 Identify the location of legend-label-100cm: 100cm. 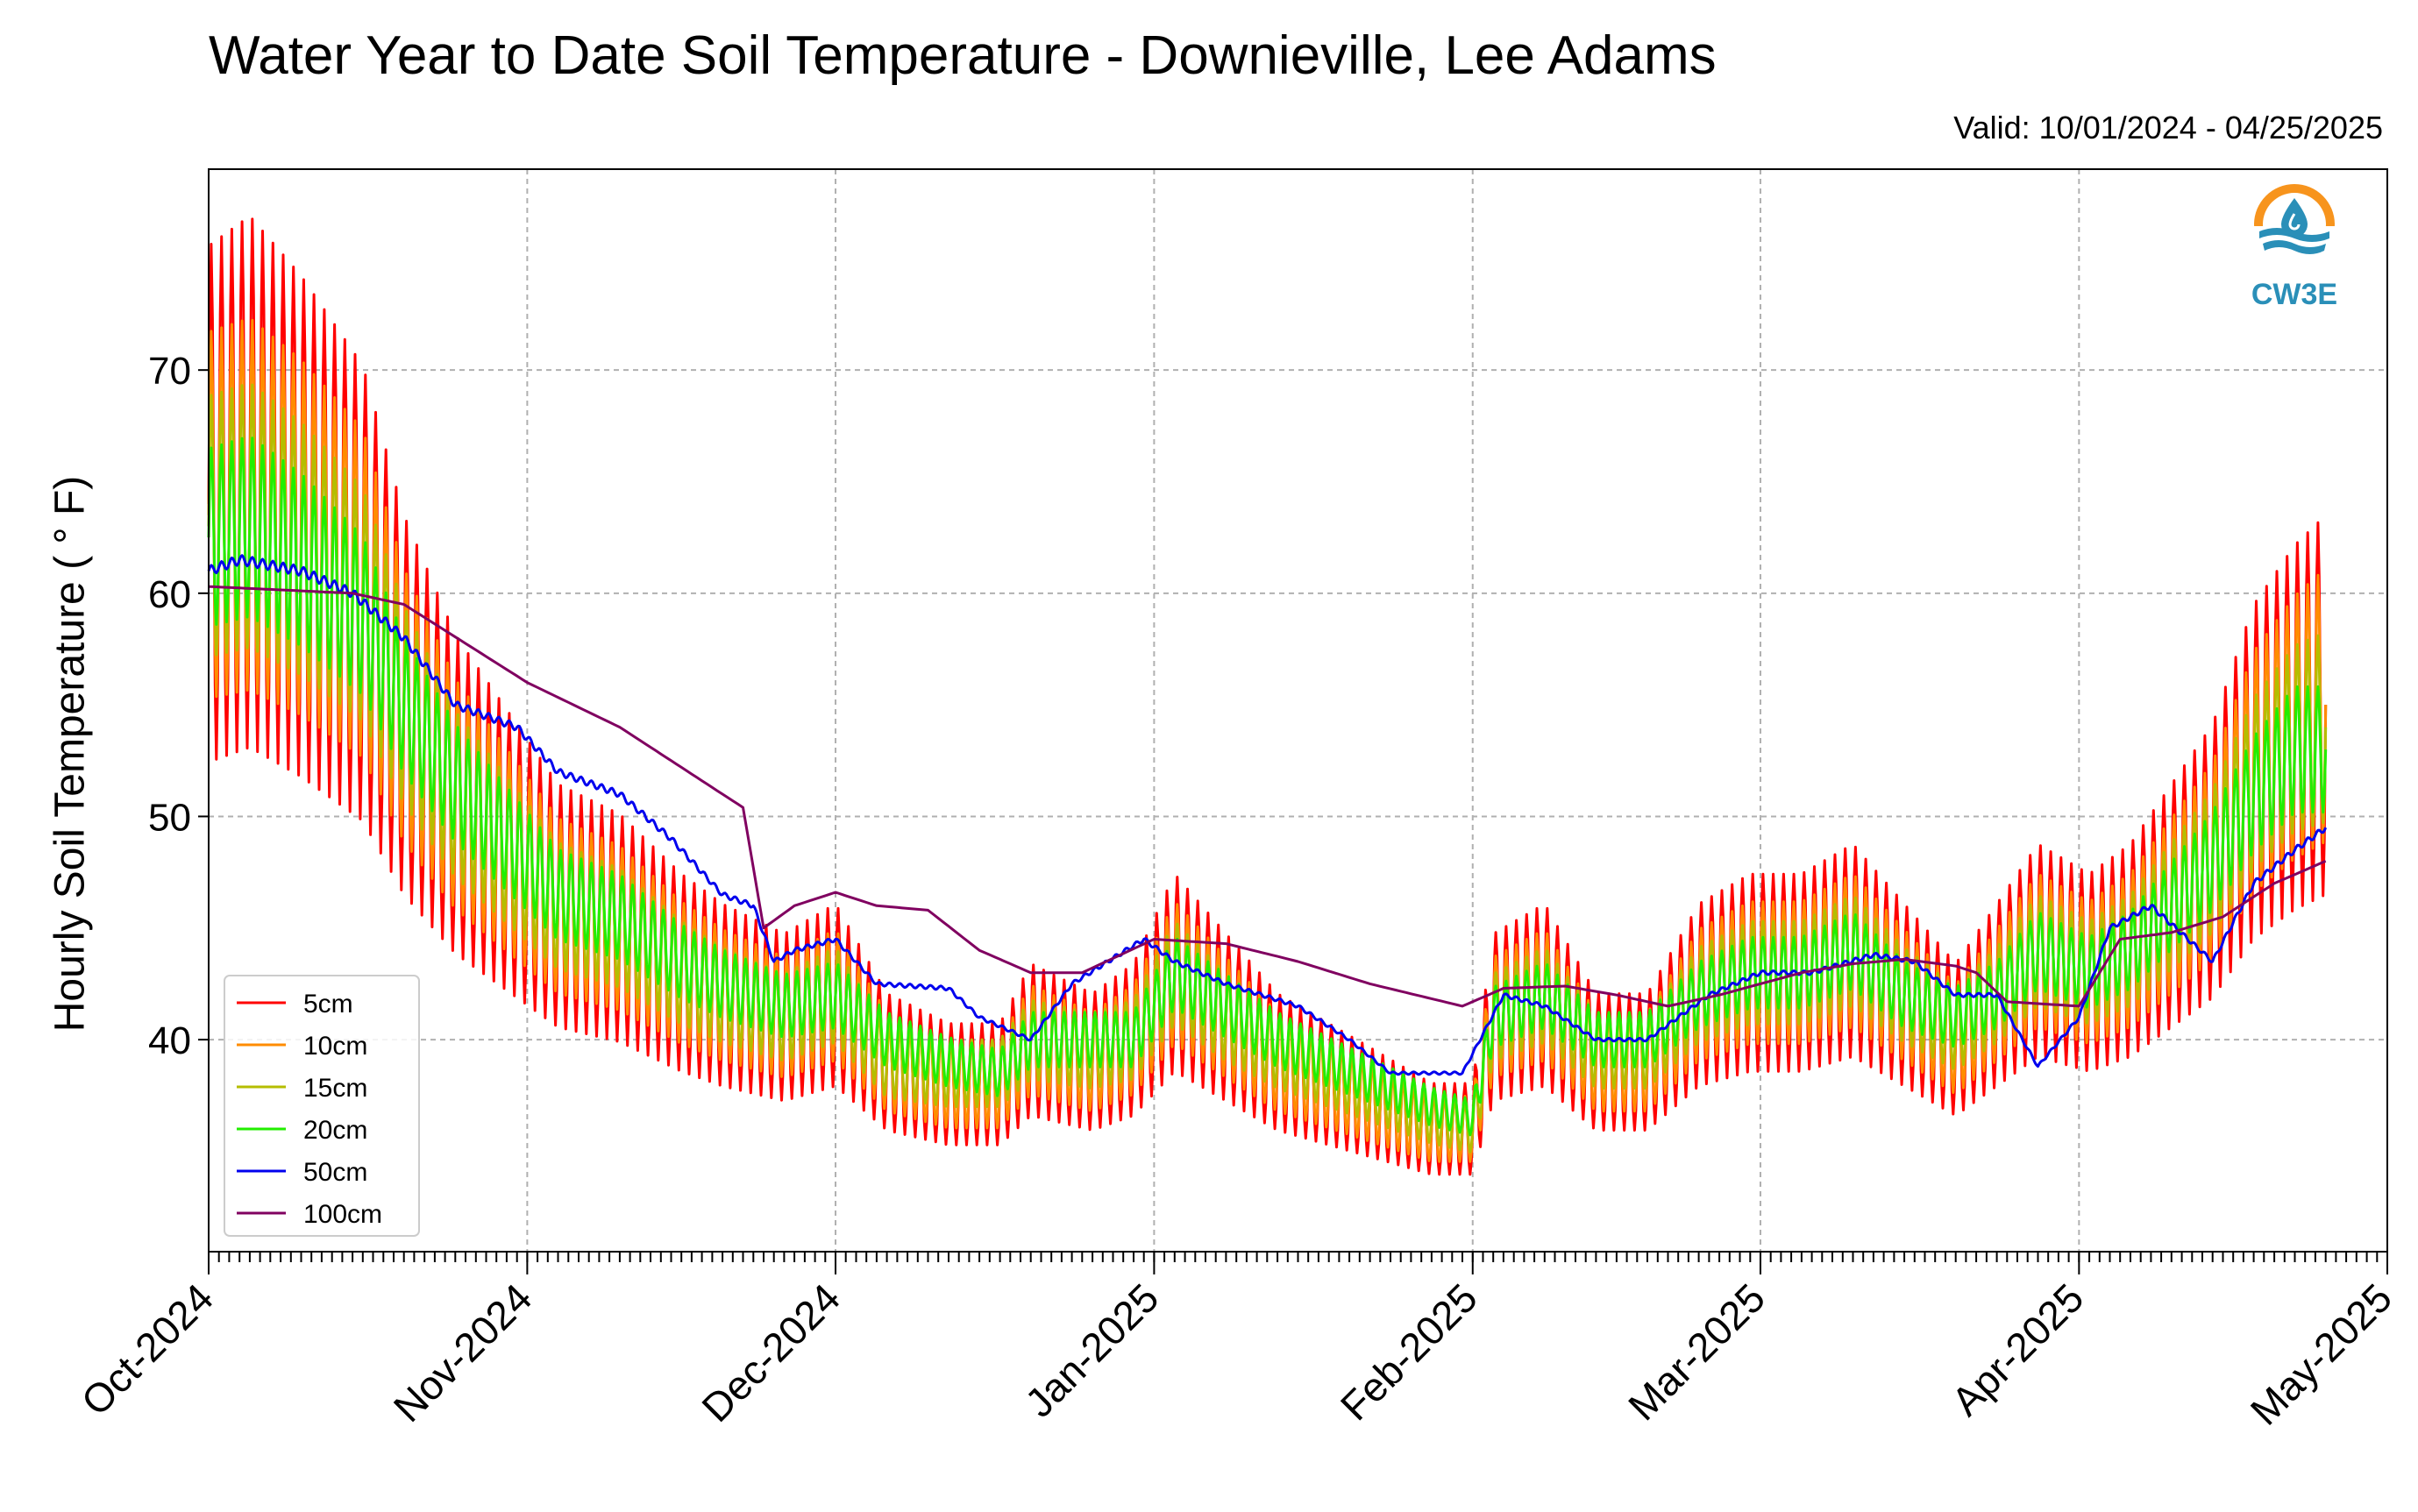
(342, 1214).